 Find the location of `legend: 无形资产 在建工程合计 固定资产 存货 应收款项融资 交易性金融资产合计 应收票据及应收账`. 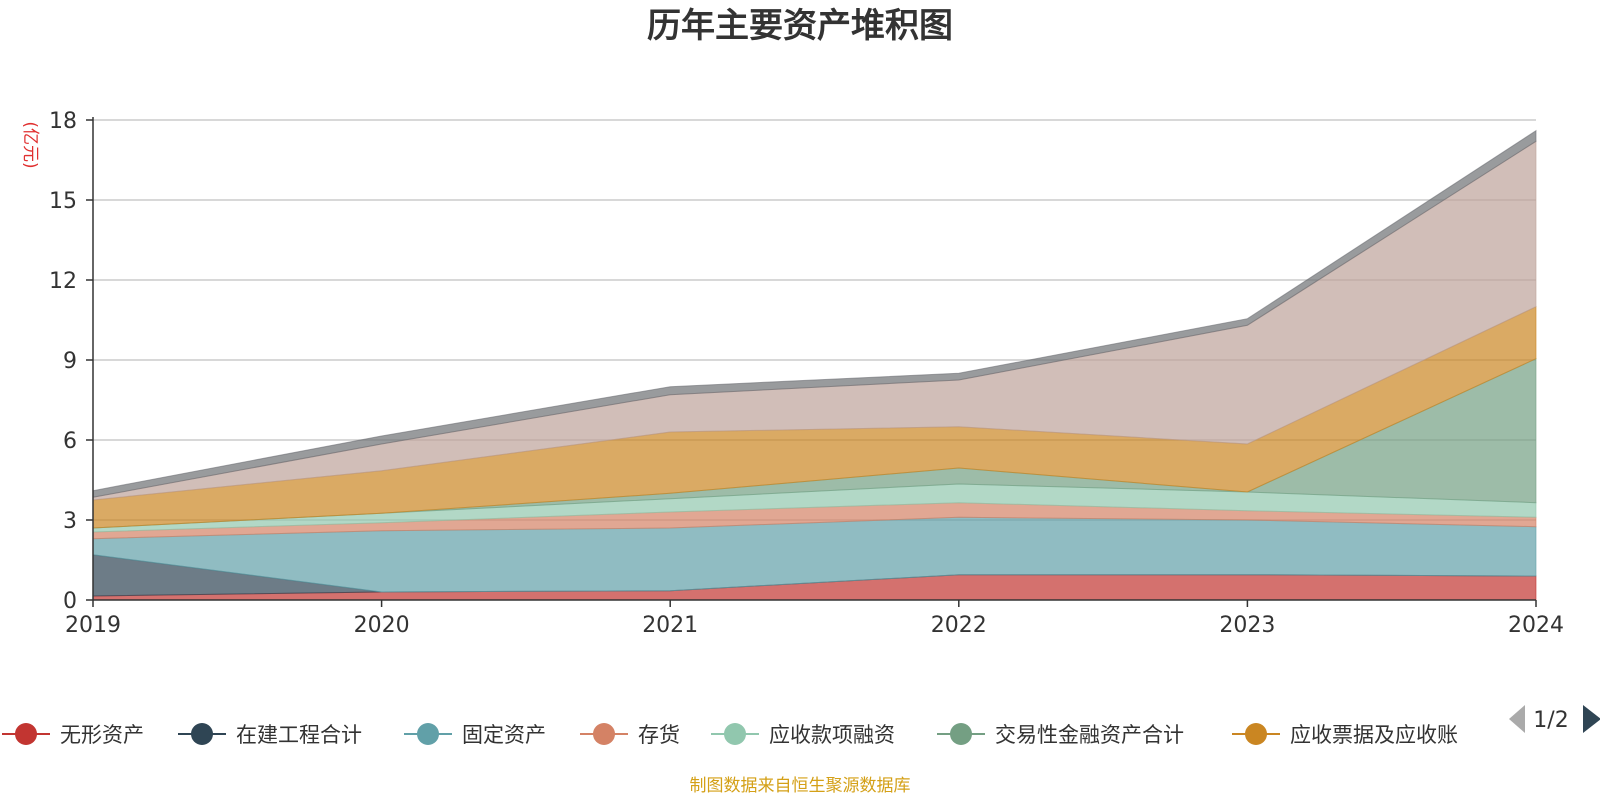

legend: 无形资产 在建工程合计 固定资产 存货 应收款项融资 交易性金融资产合计 应收票据及应收账 is located at coordinates (730, 735).